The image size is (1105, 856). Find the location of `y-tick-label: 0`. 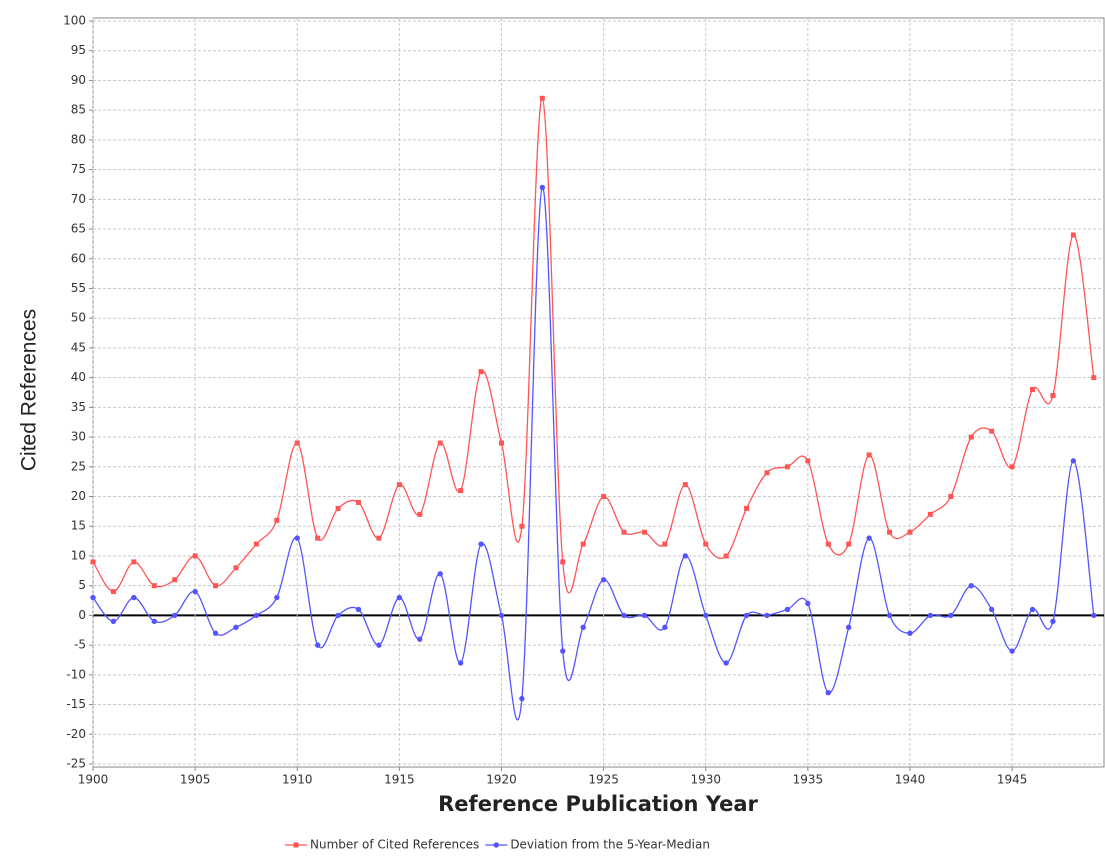

y-tick-label: 0 is located at coordinates (82, 615).